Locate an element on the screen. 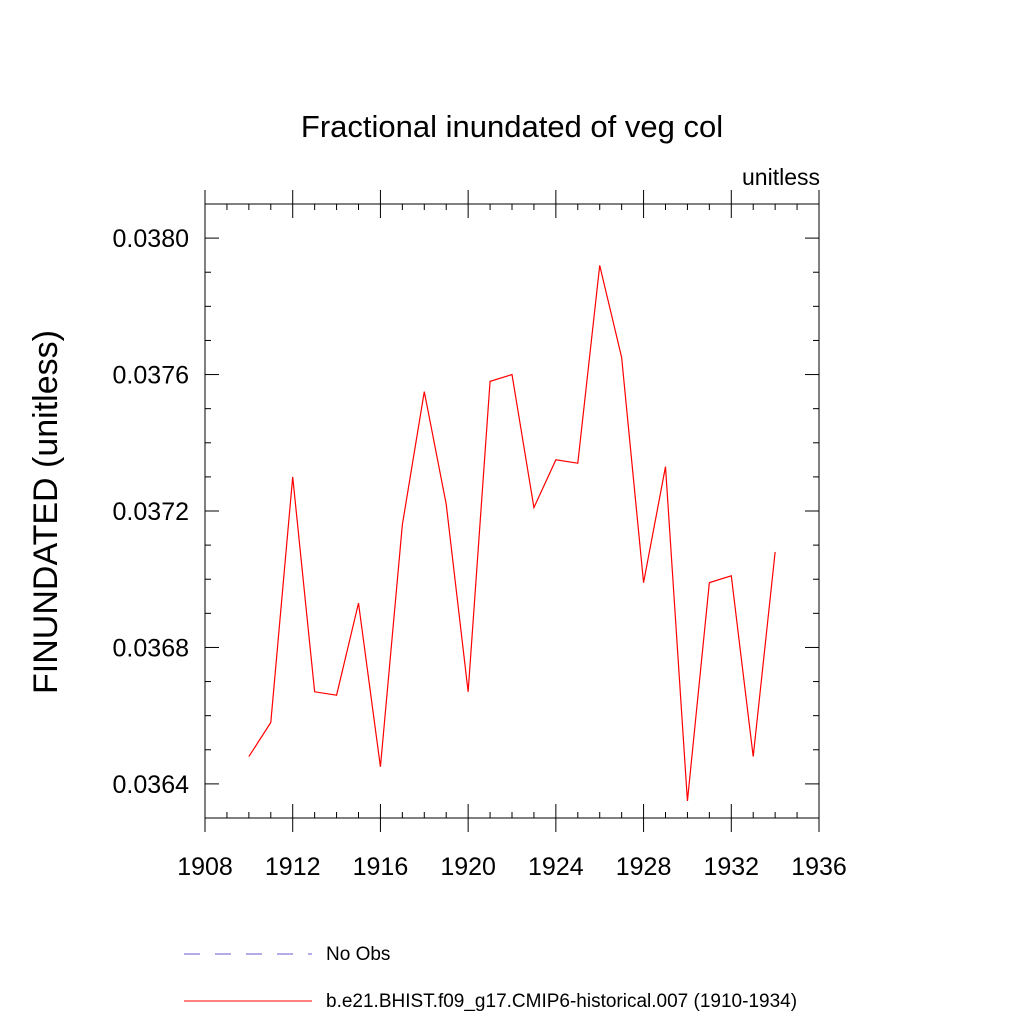 This screenshot has height=1024, width=1024. x-tick-label: 1916 is located at coordinates (381, 867).